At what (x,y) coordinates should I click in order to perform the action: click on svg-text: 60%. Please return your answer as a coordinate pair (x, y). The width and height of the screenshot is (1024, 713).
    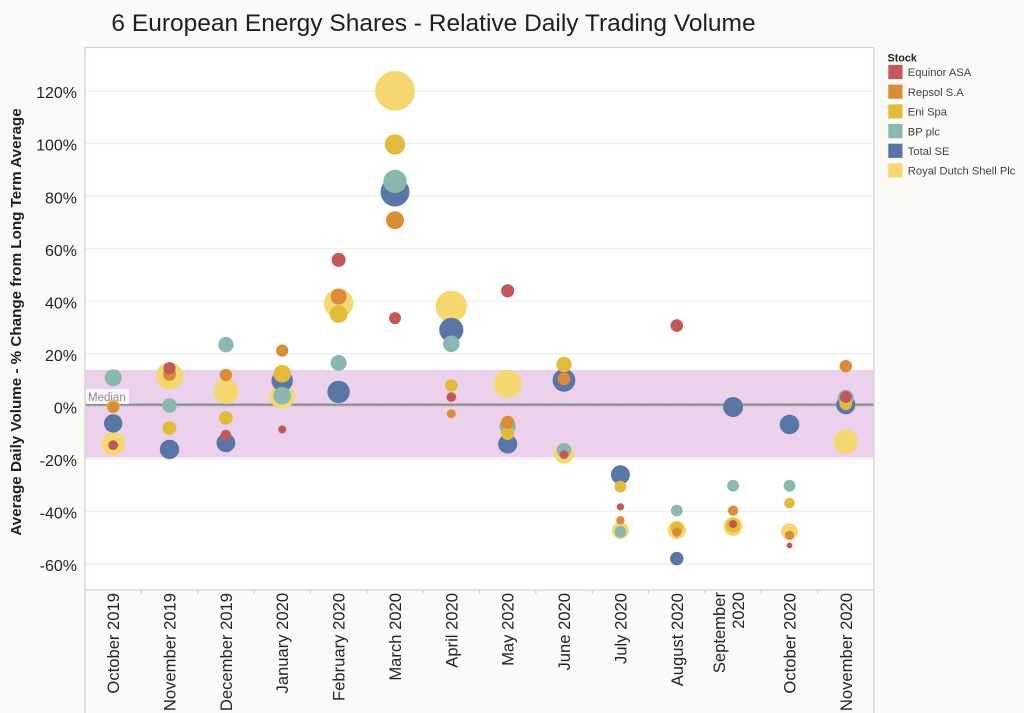
    Looking at the image, I should click on (61, 251).